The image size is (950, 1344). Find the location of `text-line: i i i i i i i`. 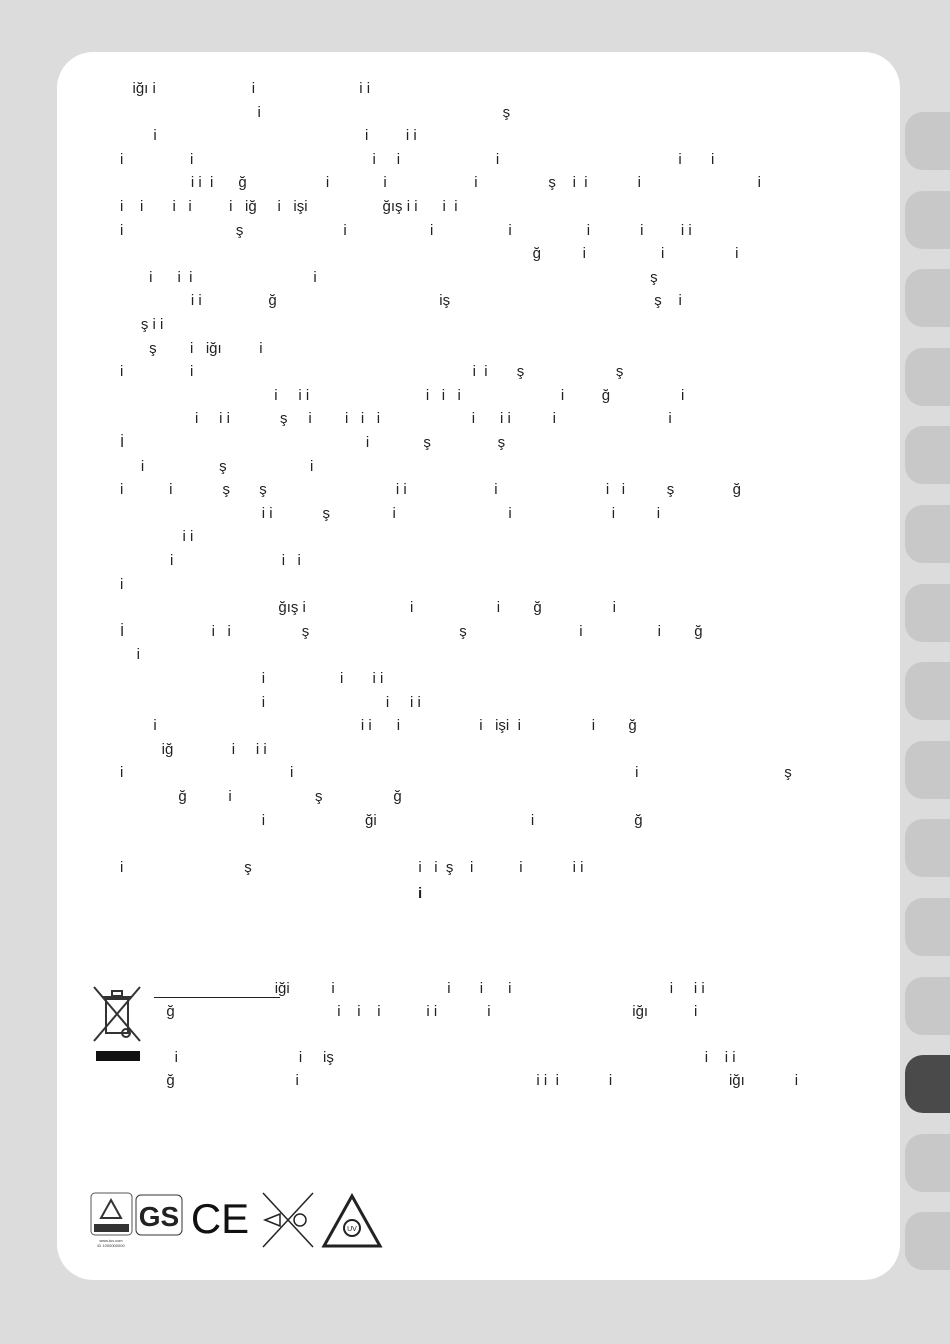

text-line: i i i i i i i is located at coordinates (417, 159).